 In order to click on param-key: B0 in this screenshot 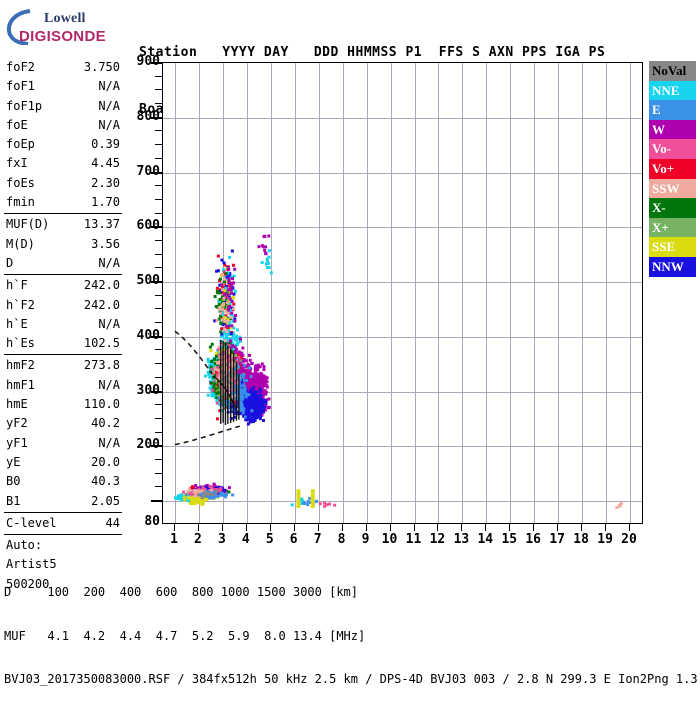, I will do `click(13, 481)`.